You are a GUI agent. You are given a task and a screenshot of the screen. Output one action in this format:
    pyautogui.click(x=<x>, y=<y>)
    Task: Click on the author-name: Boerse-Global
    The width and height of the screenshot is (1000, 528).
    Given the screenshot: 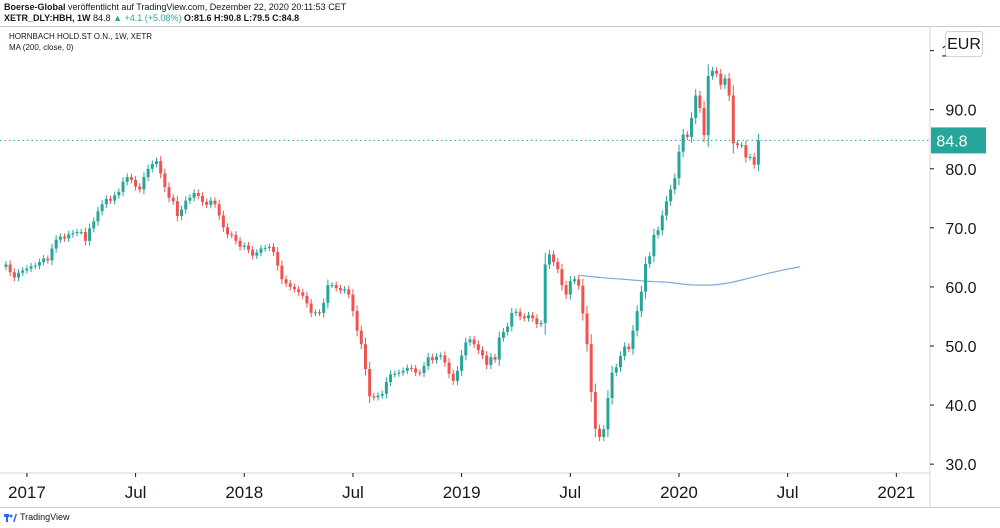 What is the action you would take?
    pyautogui.click(x=35, y=7)
    